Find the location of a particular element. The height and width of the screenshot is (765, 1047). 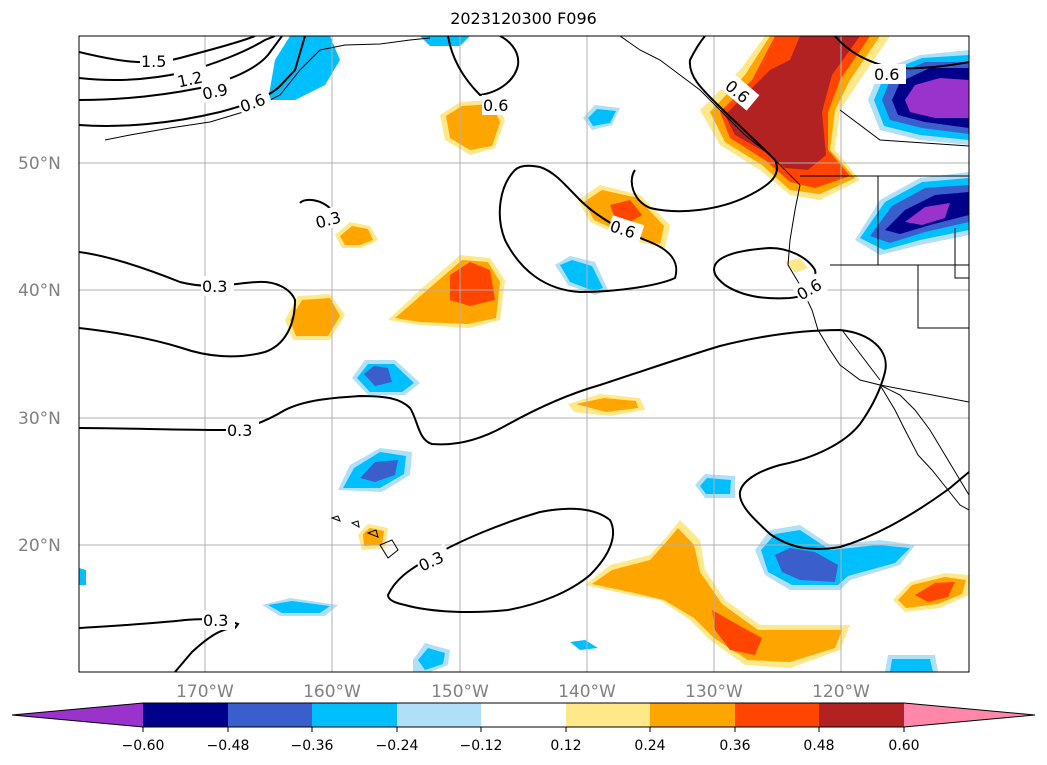

contour-label-0-6-north: 0.6 is located at coordinates (495, 105).